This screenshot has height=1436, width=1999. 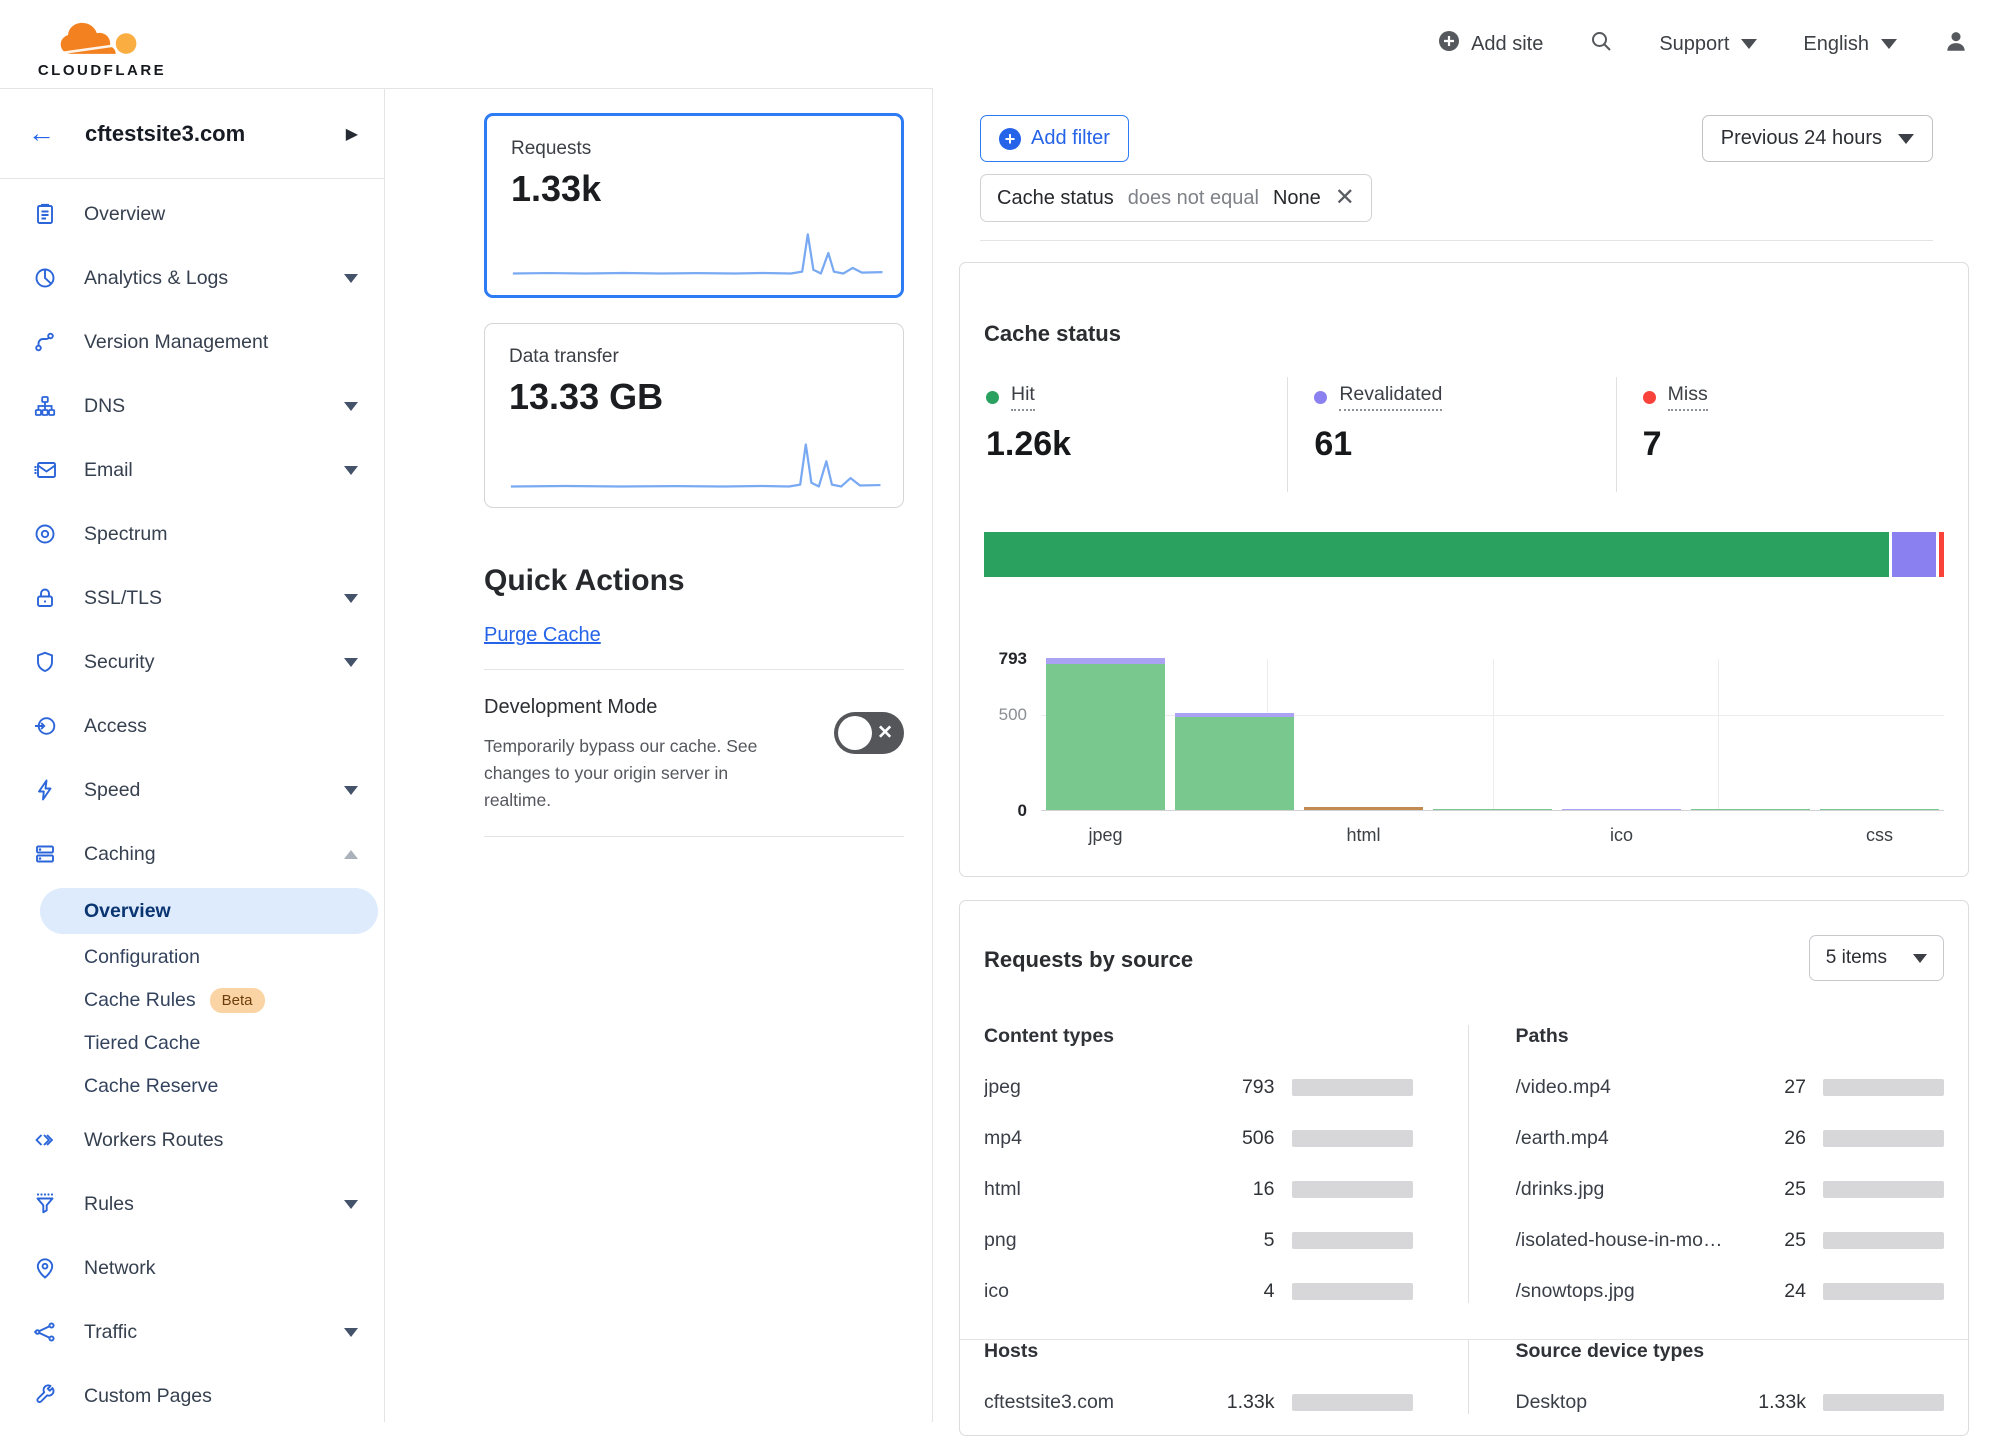 What do you see at coordinates (192, 1332) in the screenshot?
I see `sidebar-item-traffic: Traffic` at bounding box center [192, 1332].